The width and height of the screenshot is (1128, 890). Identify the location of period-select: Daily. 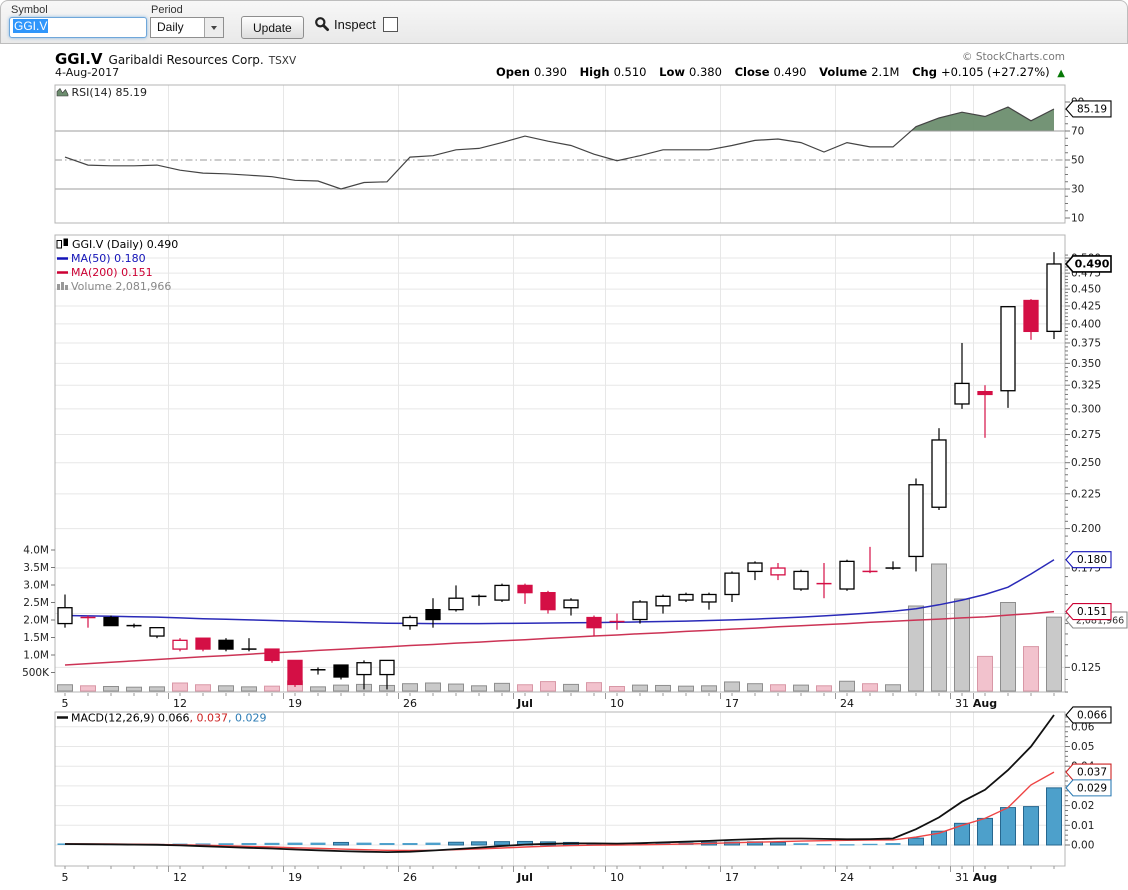
(187, 27).